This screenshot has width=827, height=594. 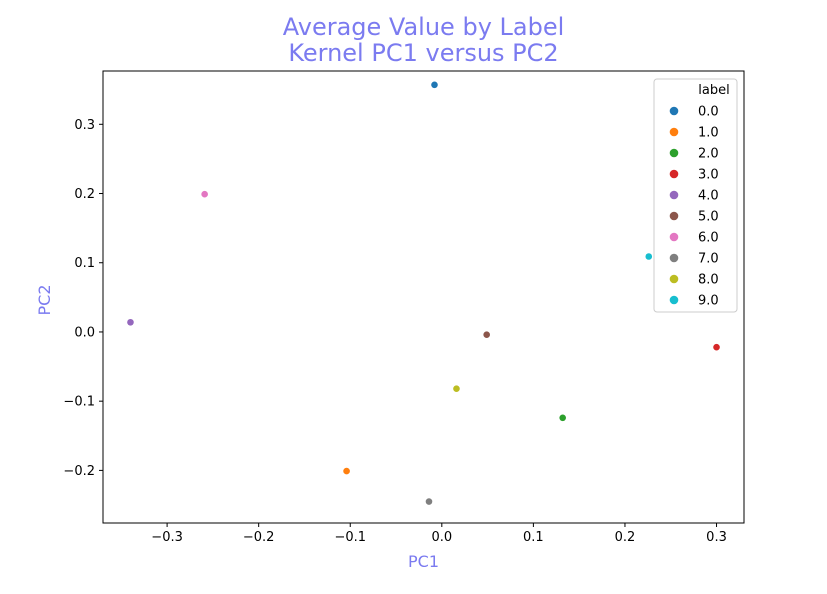 What do you see at coordinates (441, 537) in the screenshot?
I see `x-tick-label: 0.0` at bounding box center [441, 537].